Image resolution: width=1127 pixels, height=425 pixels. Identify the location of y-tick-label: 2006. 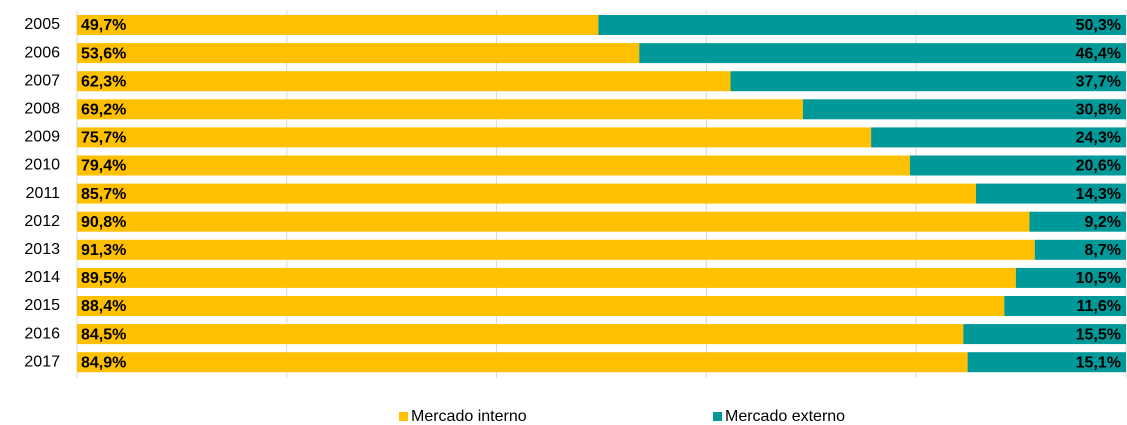
(42, 52).